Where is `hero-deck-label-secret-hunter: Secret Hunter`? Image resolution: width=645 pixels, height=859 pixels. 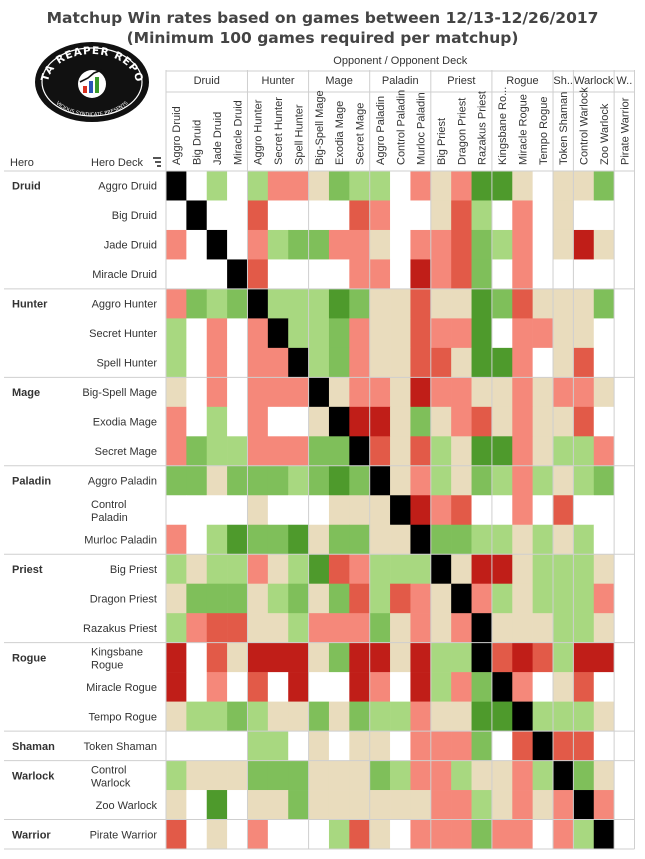
hero-deck-label-secret-hunter: Secret Hunter is located at coordinates (123, 334).